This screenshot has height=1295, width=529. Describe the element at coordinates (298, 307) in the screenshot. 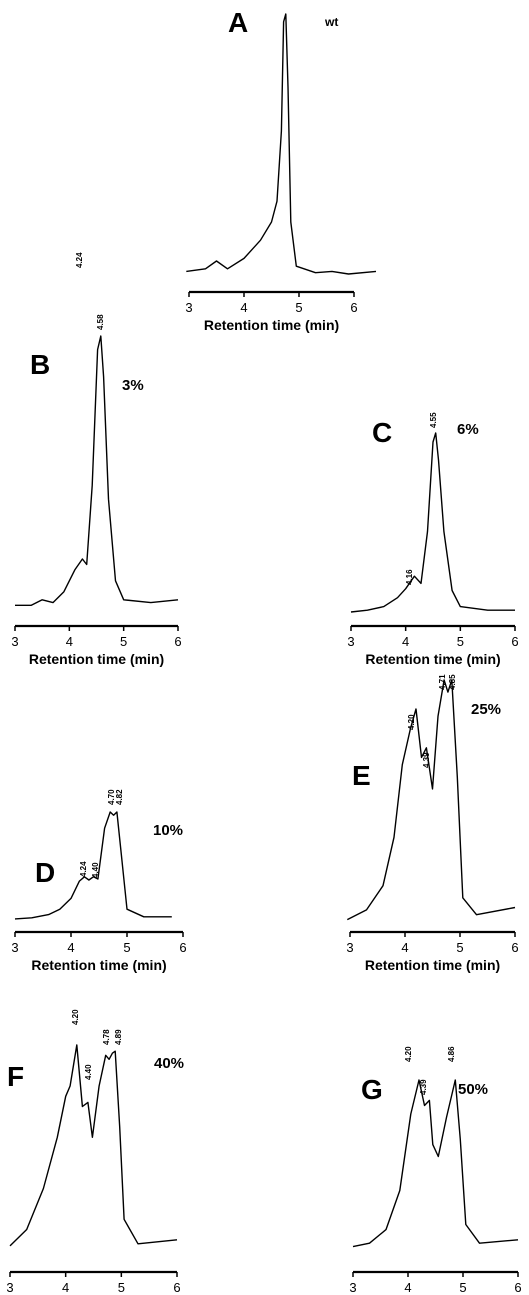

I see `x-tick-label-a-5: 5` at that location.